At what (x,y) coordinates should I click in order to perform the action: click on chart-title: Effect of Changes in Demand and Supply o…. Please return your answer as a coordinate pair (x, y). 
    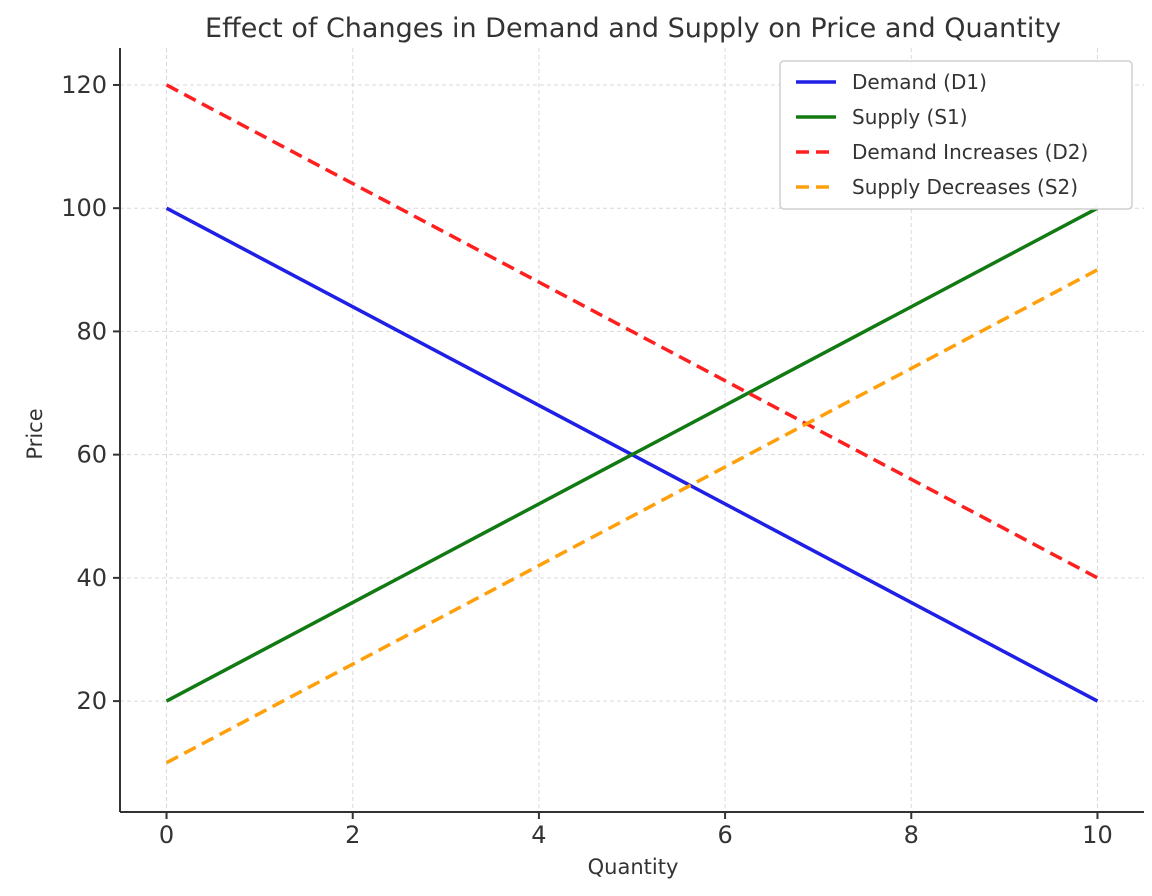
    Looking at the image, I should click on (633, 28).